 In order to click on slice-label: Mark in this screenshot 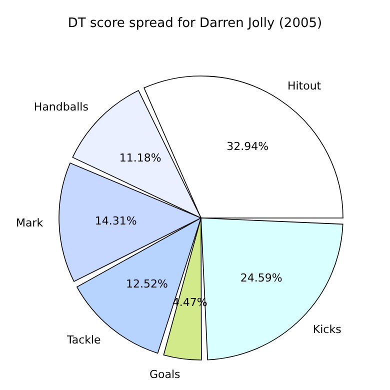, I will do `click(30, 223)`.